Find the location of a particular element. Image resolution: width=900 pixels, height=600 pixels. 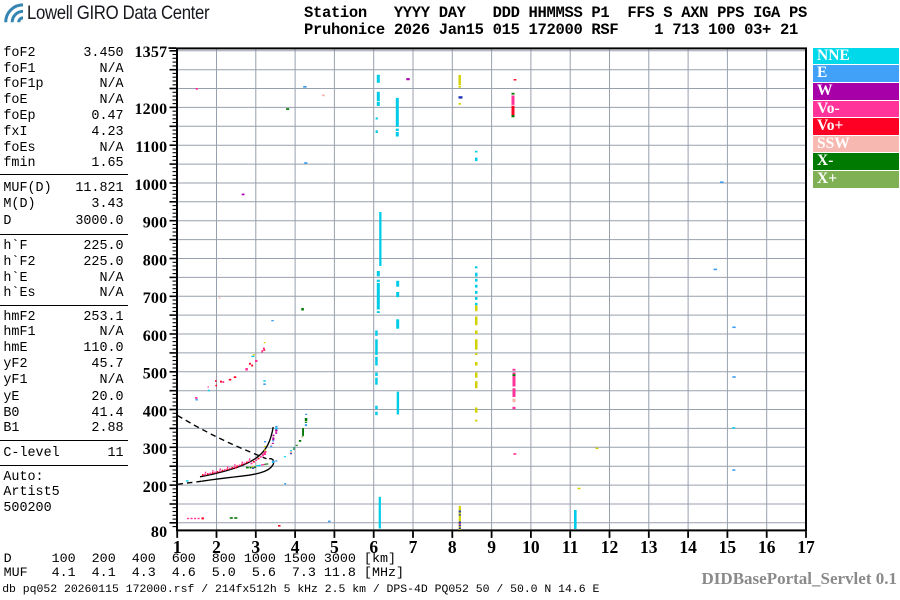

svg-text: 13 is located at coordinates (649, 547).